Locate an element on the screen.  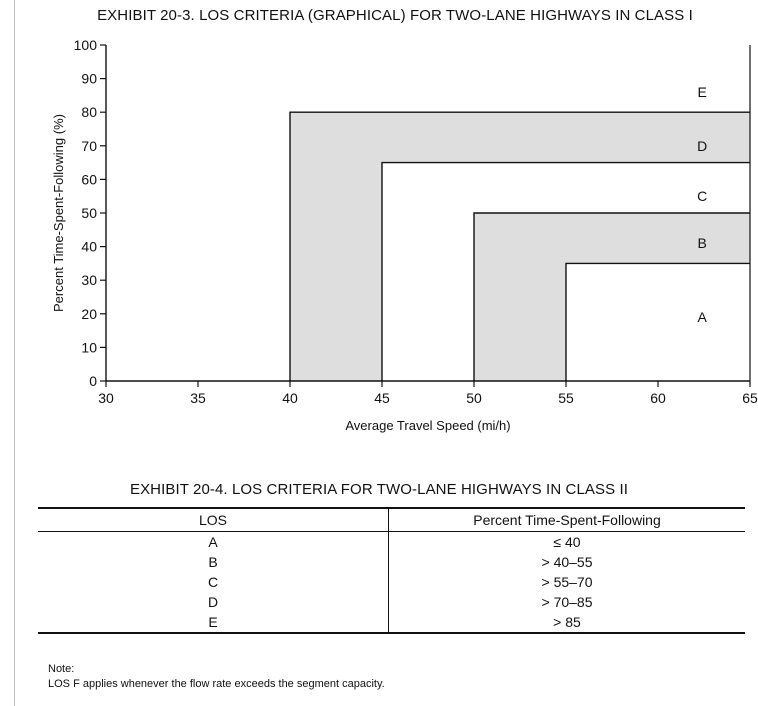
region-label-c: C is located at coordinates (702, 196).